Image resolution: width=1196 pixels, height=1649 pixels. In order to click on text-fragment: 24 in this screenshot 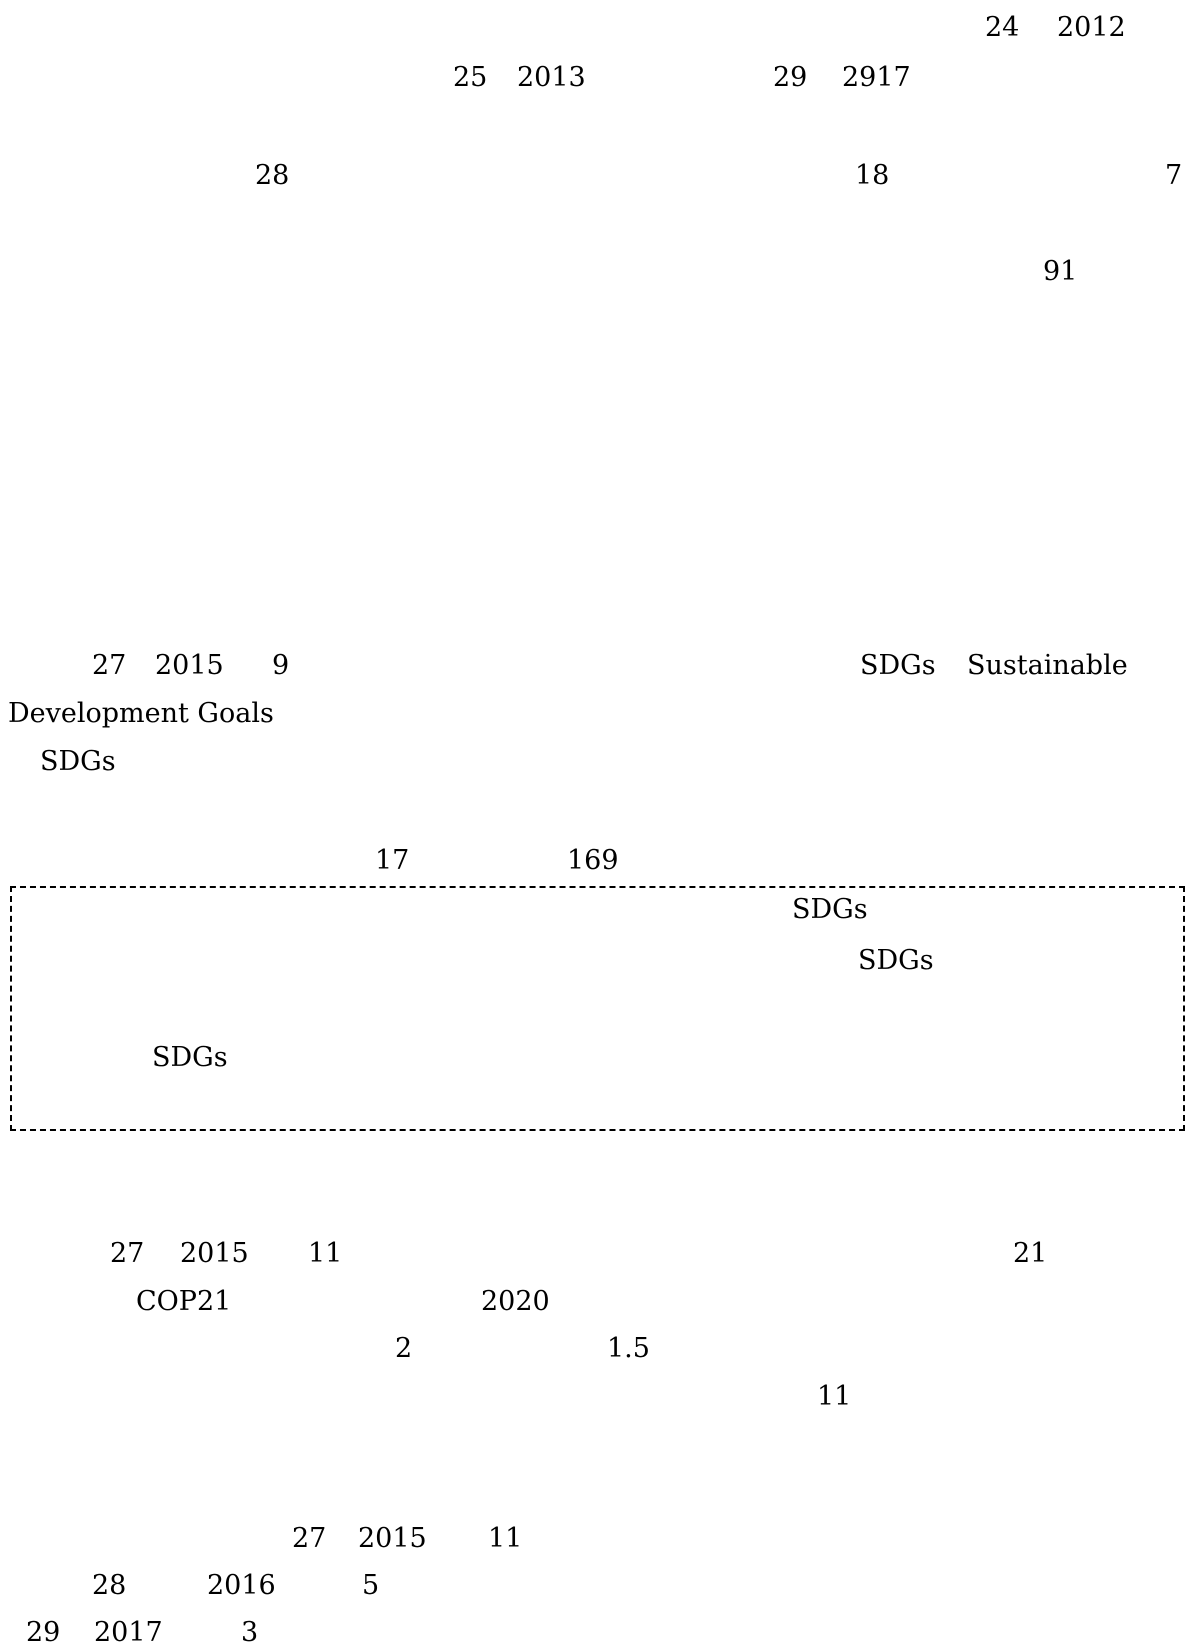, I will do `click(1002, 27)`.